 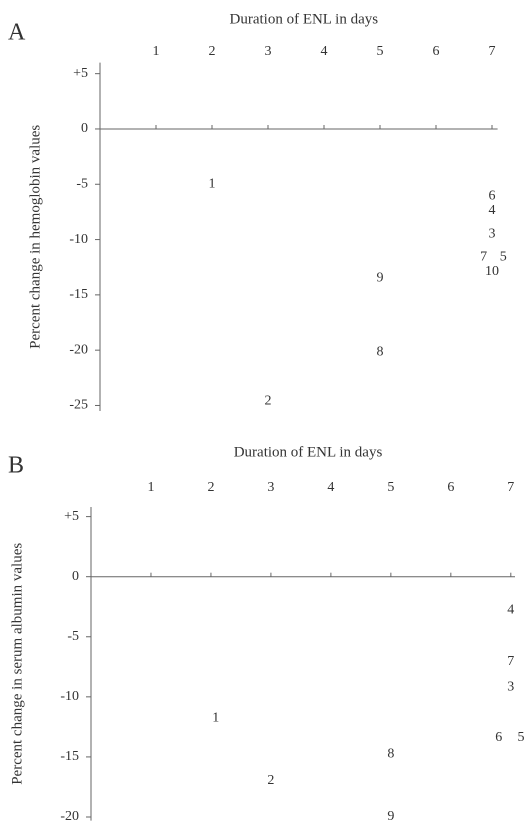 I want to click on panel-letter: A, so click(x=17, y=33).